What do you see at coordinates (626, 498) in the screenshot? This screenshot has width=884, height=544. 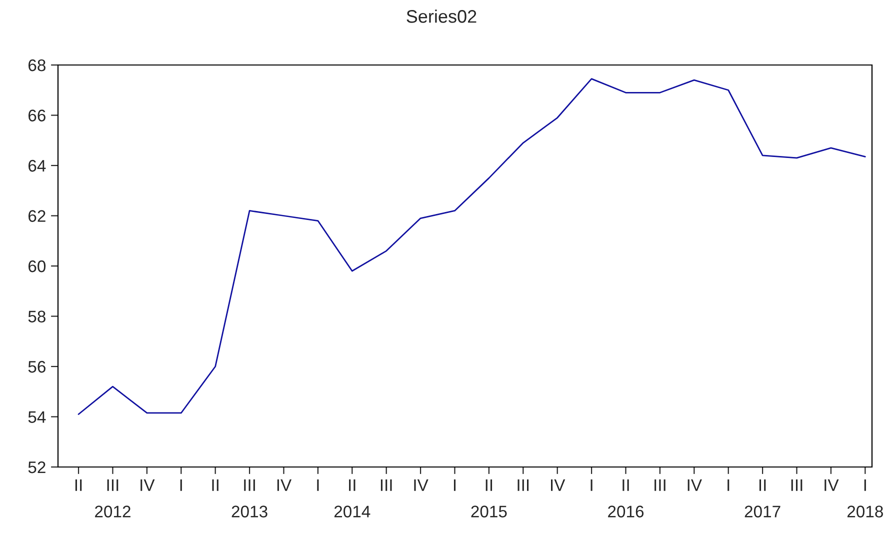 I see `x-tick-label: II 2016` at bounding box center [626, 498].